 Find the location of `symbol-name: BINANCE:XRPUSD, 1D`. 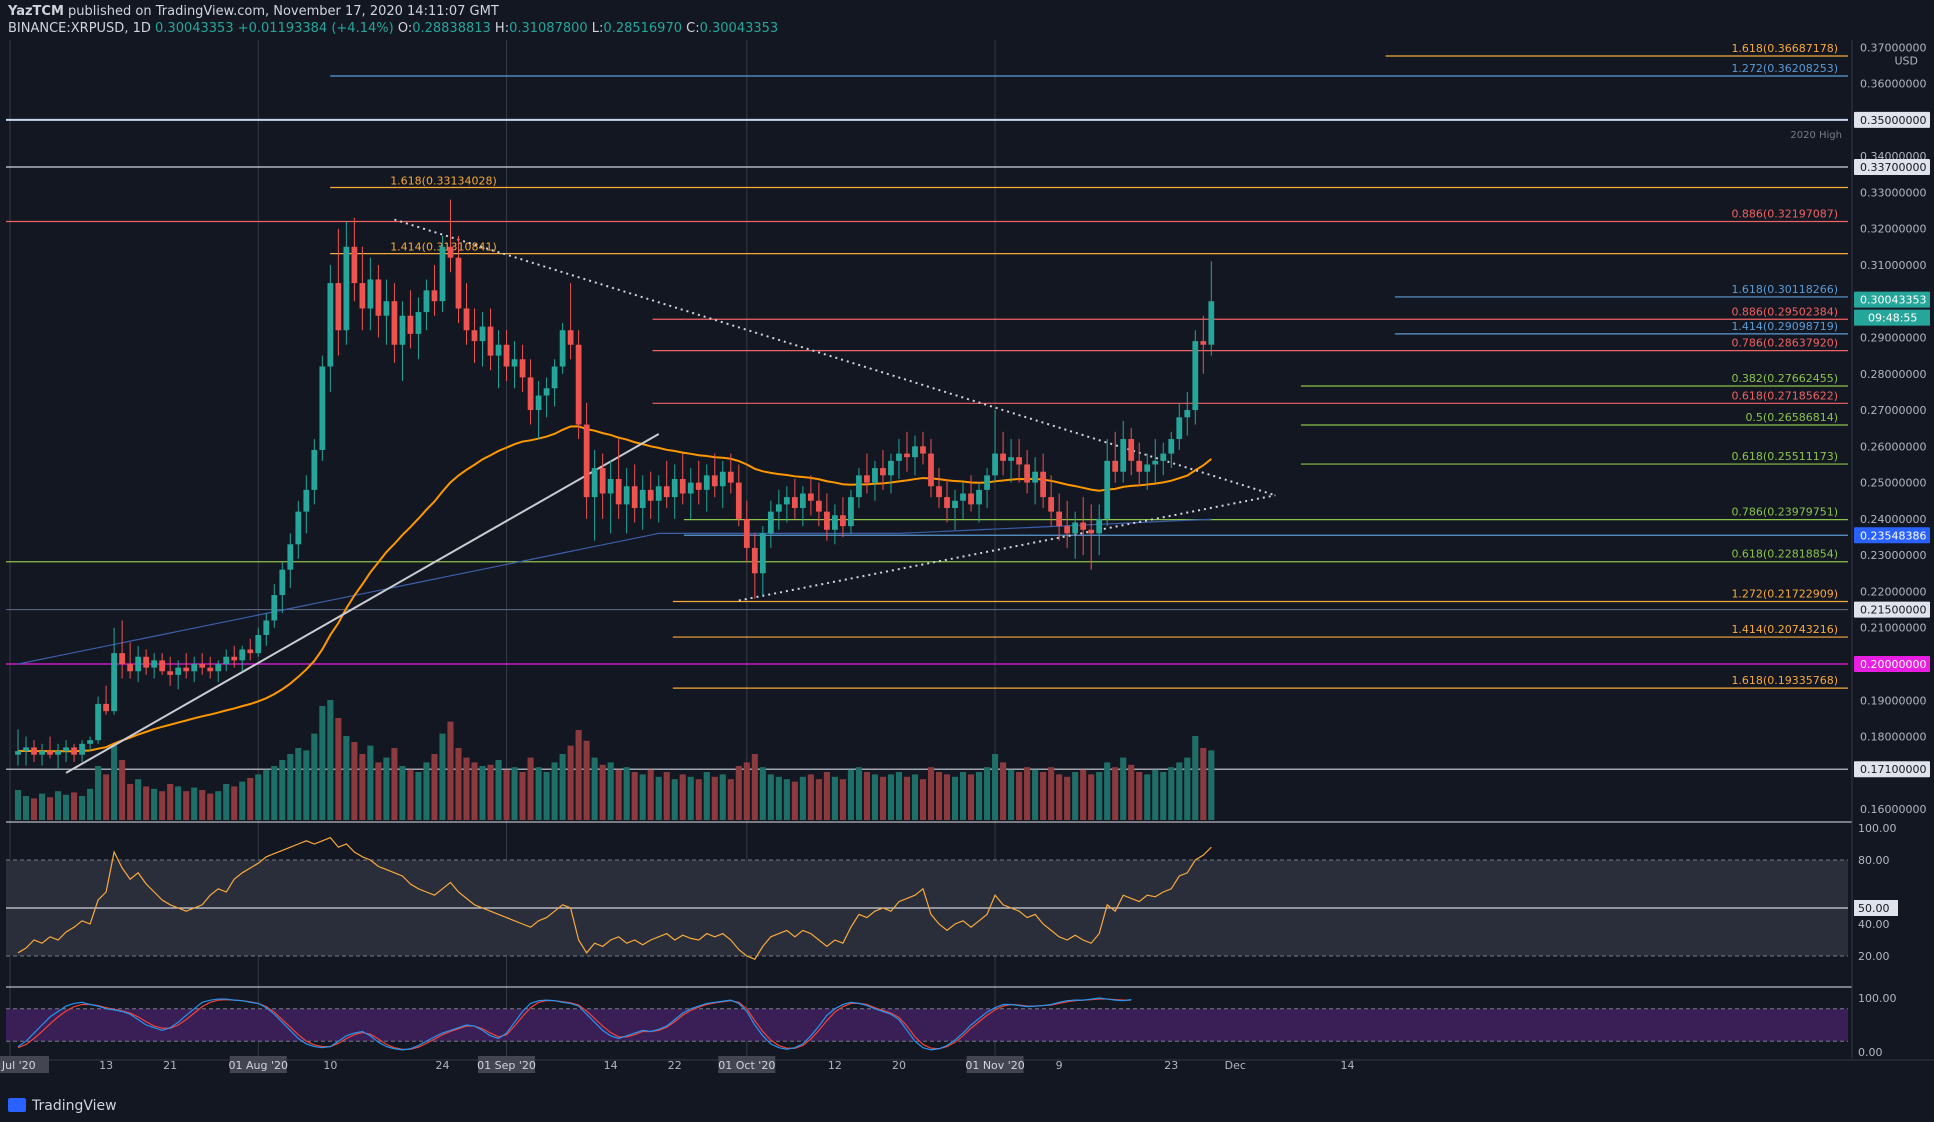

symbol-name: BINANCE:XRPUSD, 1D is located at coordinates (79, 28).